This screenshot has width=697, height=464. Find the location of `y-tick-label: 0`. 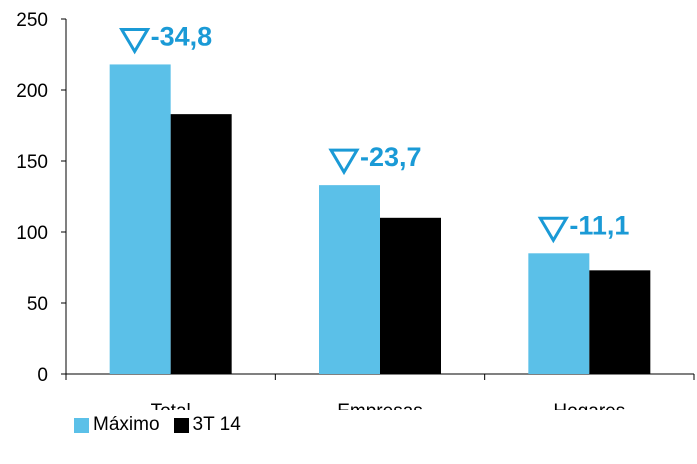

y-tick-label: 0 is located at coordinates (42, 375).